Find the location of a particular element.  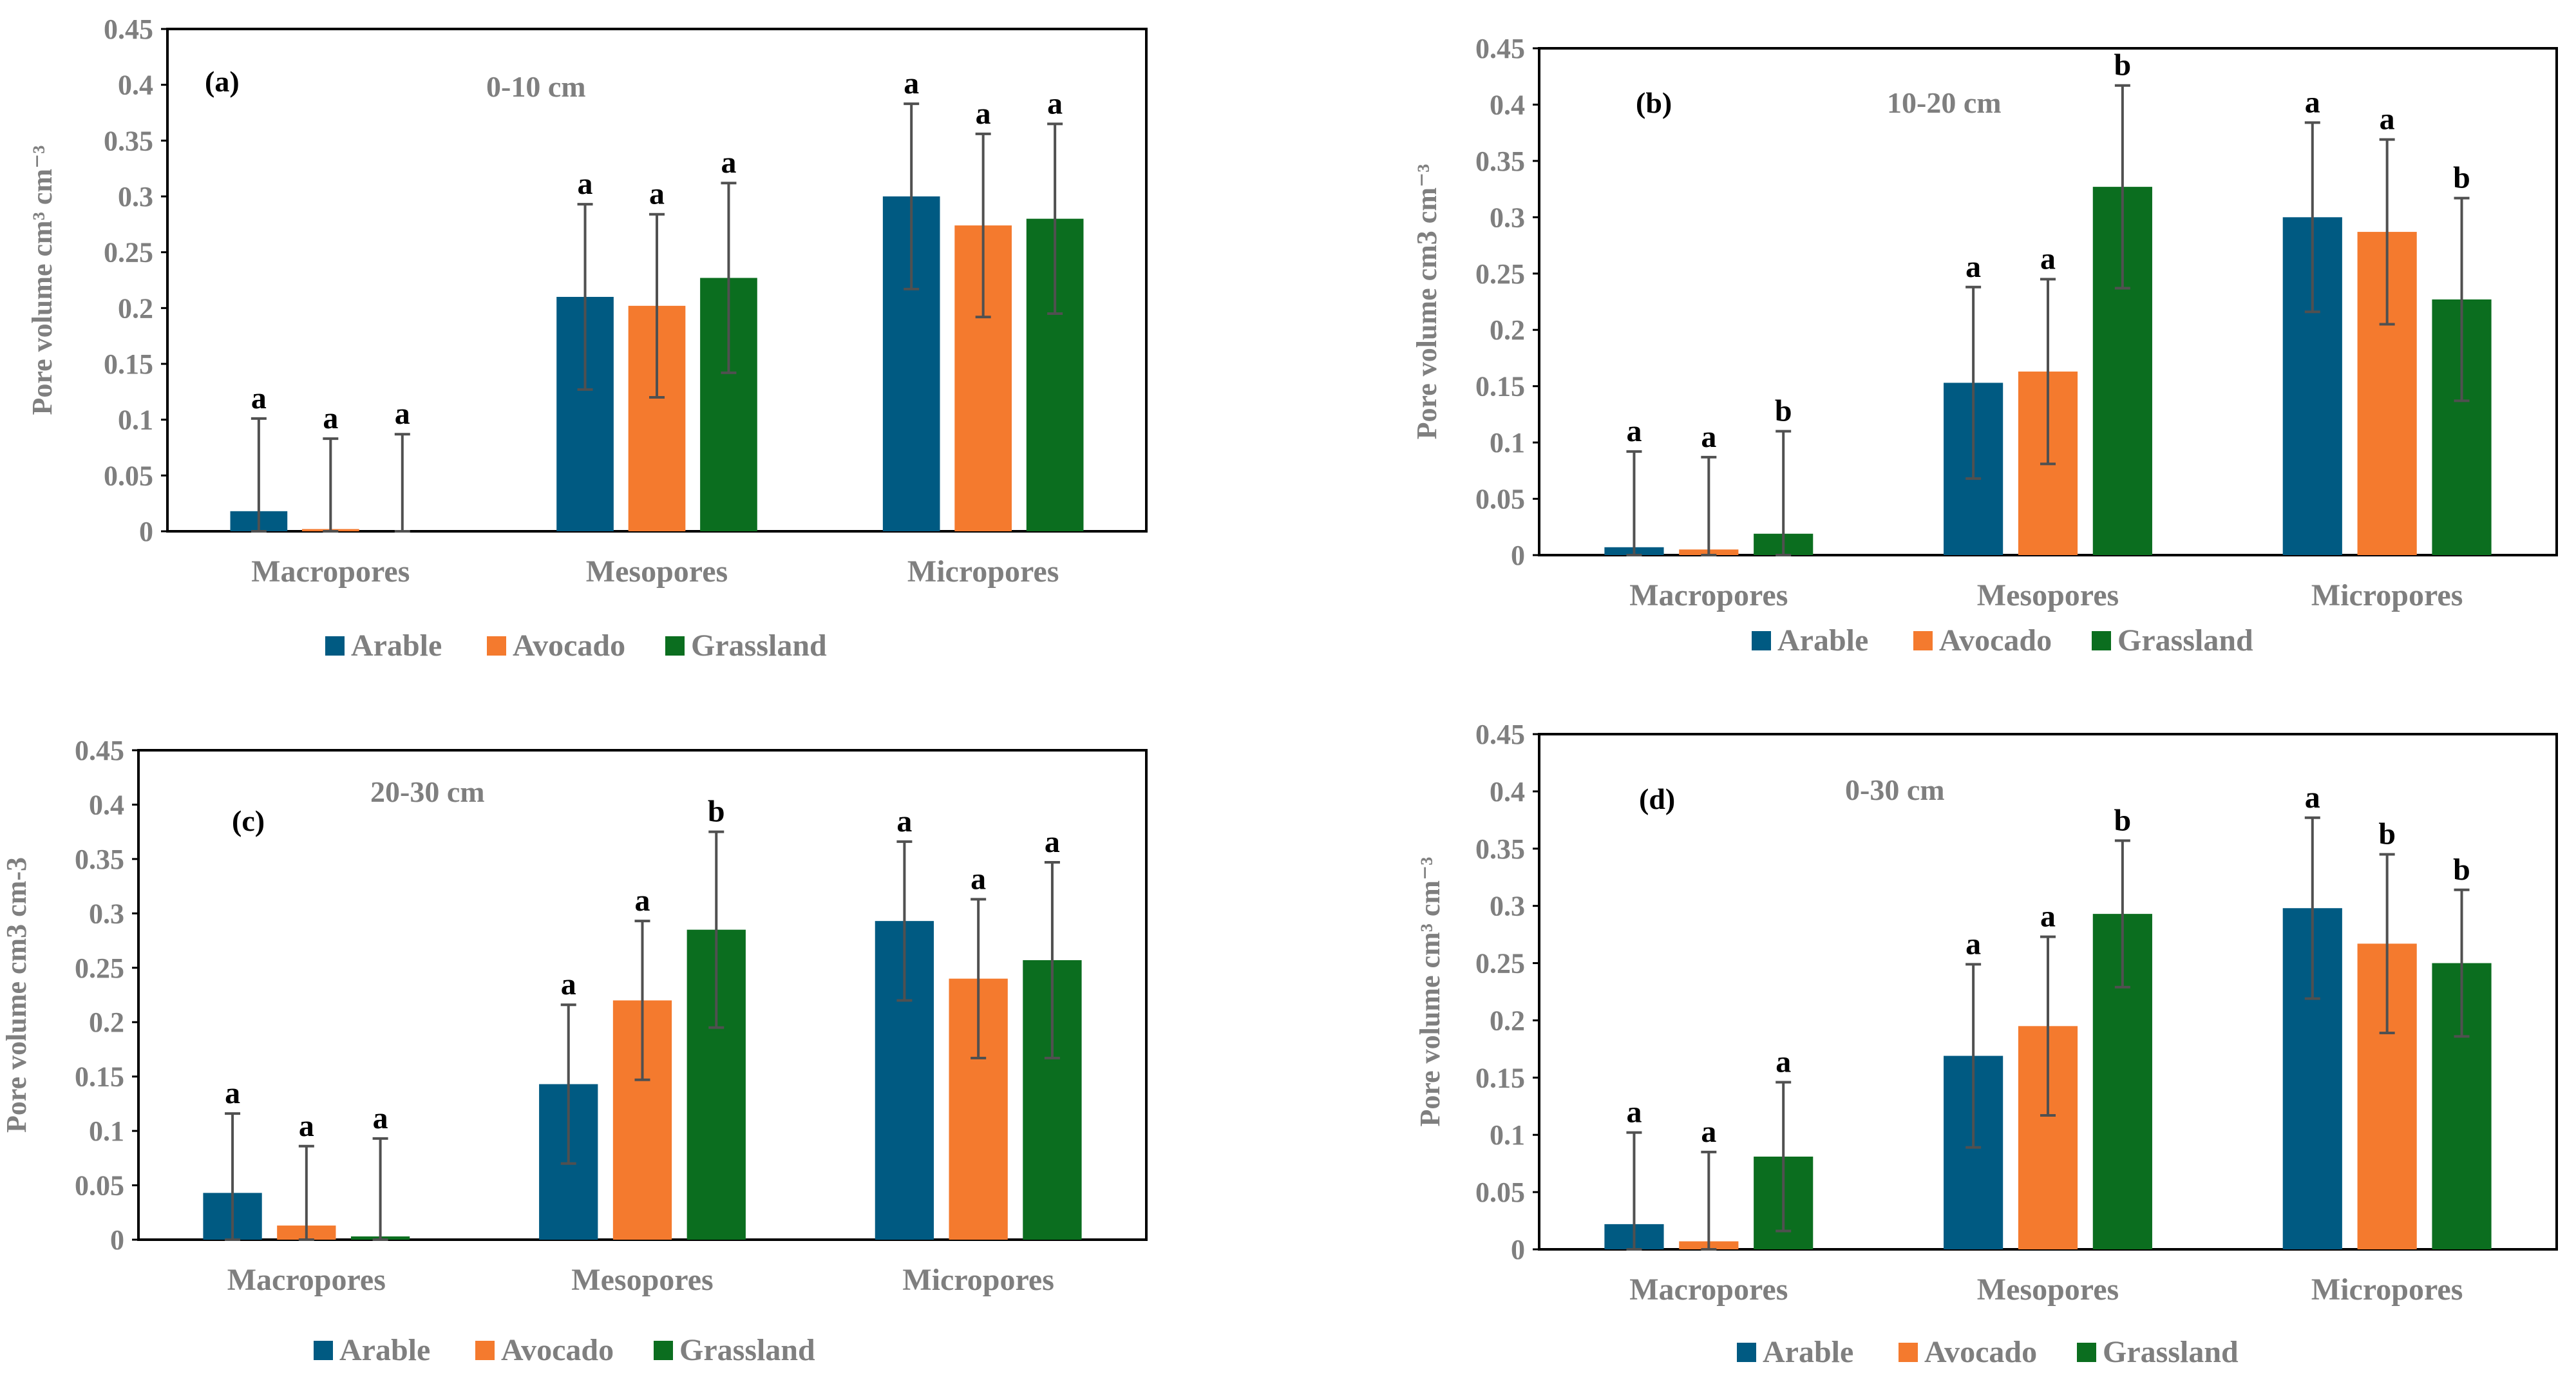

panel-label: (d) is located at coordinates (1657, 799).